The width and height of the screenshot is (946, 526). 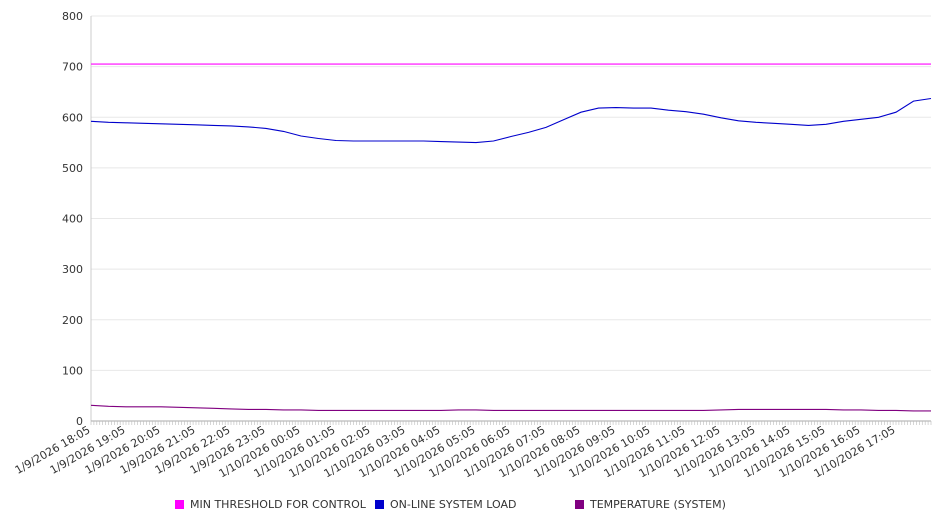 I want to click on legend-swatch-system-load, so click(x=379, y=504).